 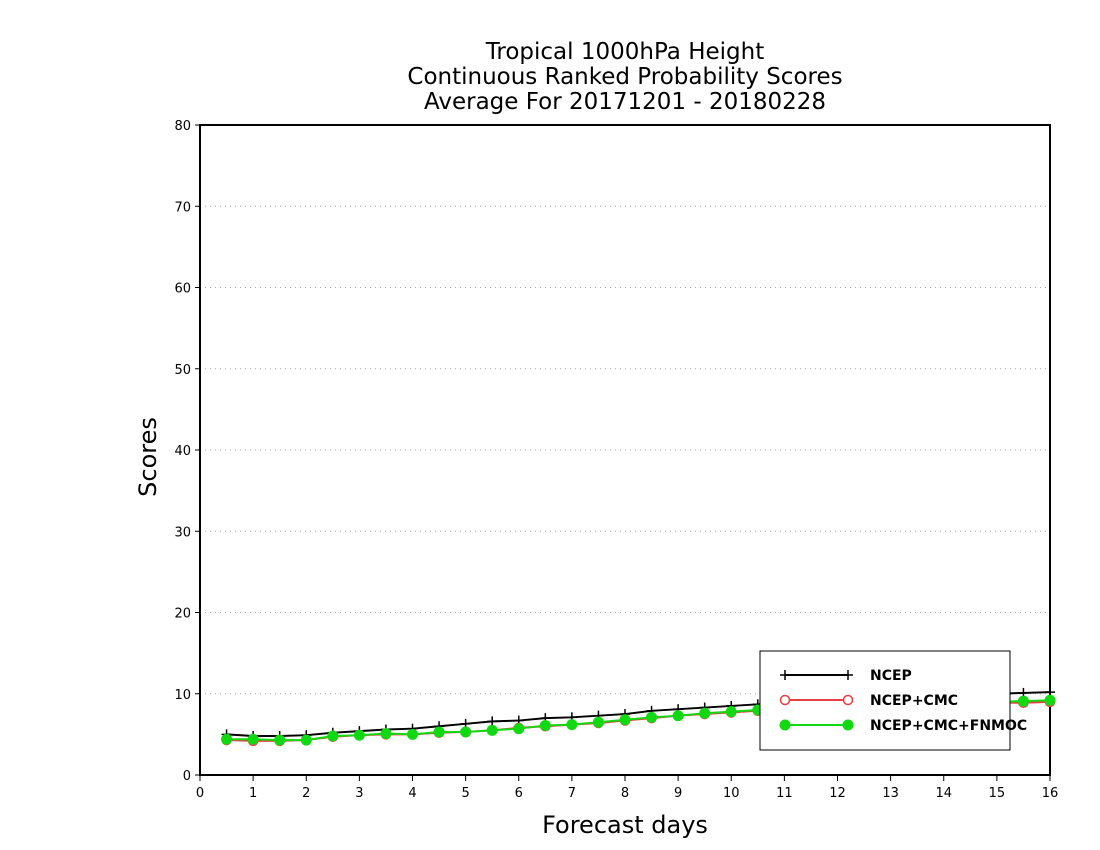 What do you see at coordinates (624, 77) in the screenshot?
I see `title-line: Continuous Ranked Probability Scores` at bounding box center [624, 77].